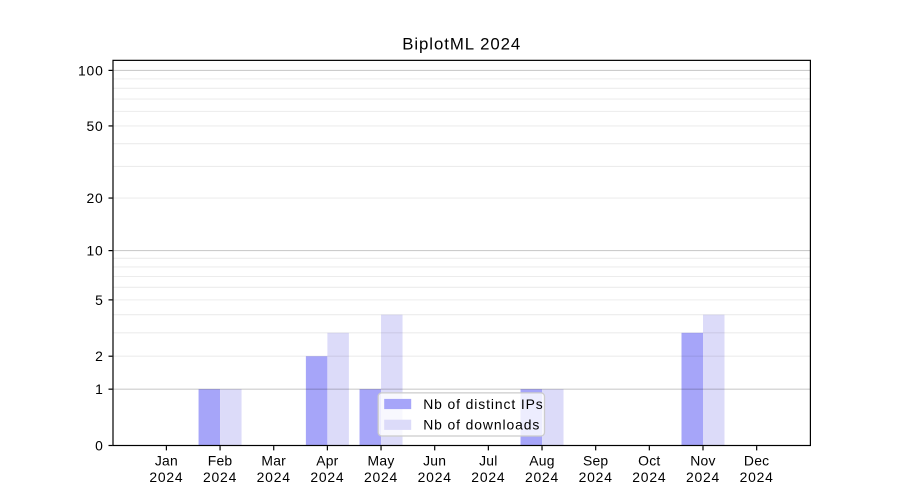 The height and width of the screenshot is (500, 900). I want to click on svg-text: 2, so click(99, 356).